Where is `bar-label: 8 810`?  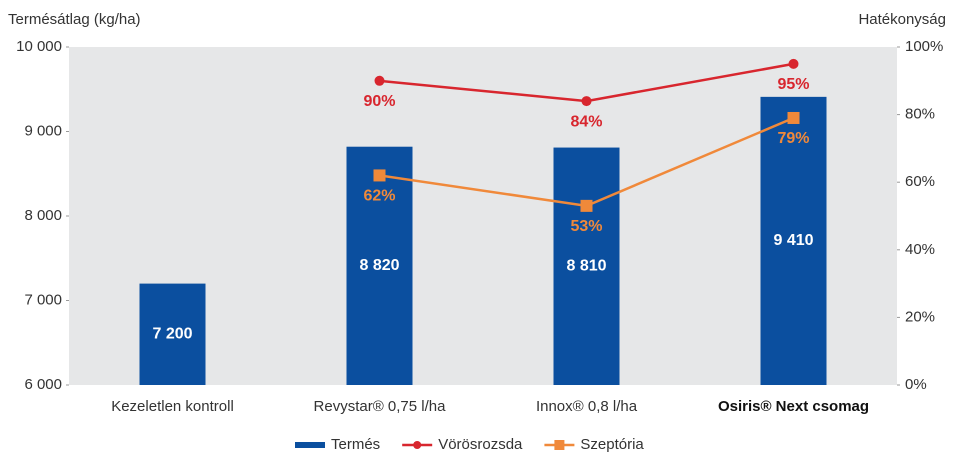
bar-label: 8 810 is located at coordinates (586, 265).